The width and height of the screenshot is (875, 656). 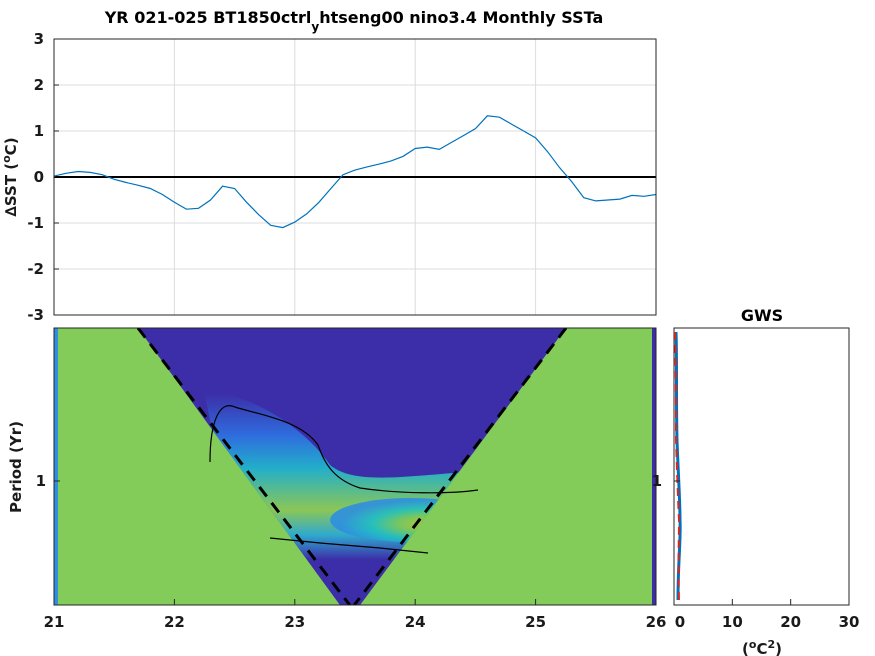 What do you see at coordinates (766, 615) in the screenshot?
I see `gws-x-ticks: 0 10 20 30` at bounding box center [766, 615].